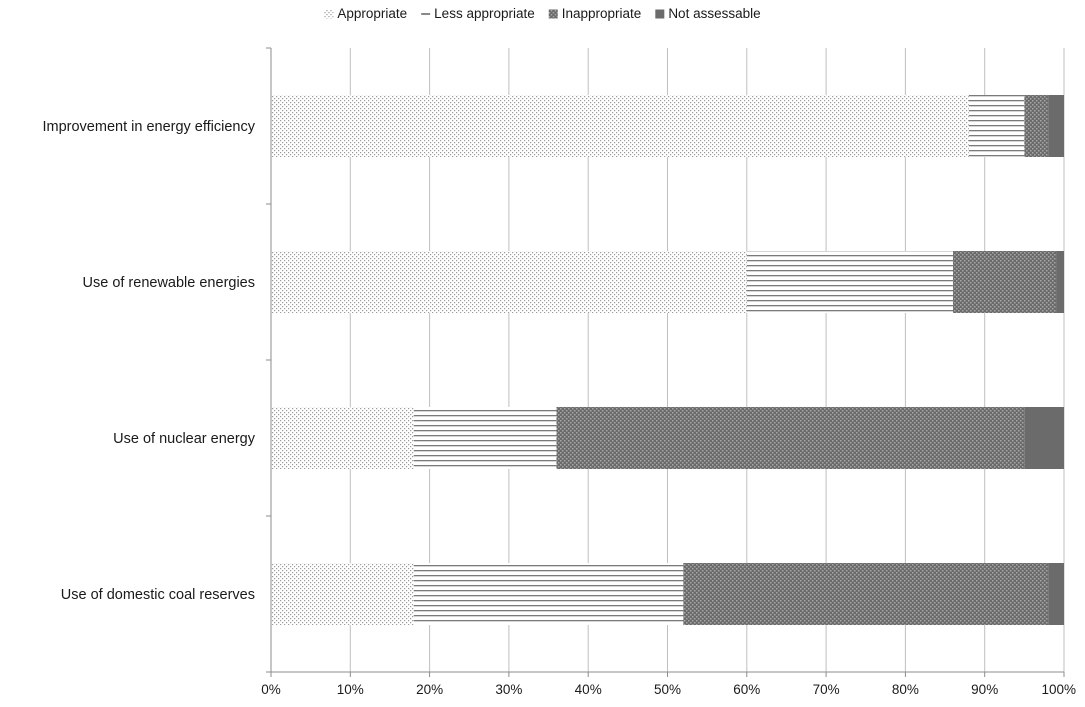  I want to click on category-label: Use of nuclear energy, so click(184, 439).